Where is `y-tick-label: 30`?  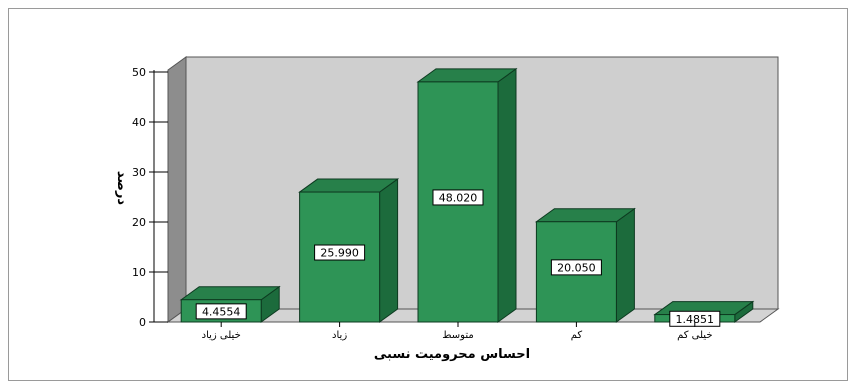 y-tick-label: 30 is located at coordinates (139, 172).